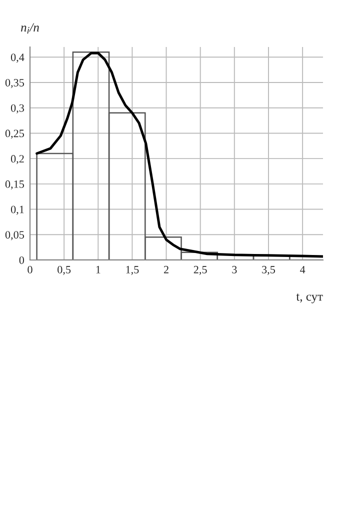 This screenshot has width=339, height=517. What do you see at coordinates (17, 210) in the screenshot?
I see `y-tick-label: 0,1` at bounding box center [17, 210].